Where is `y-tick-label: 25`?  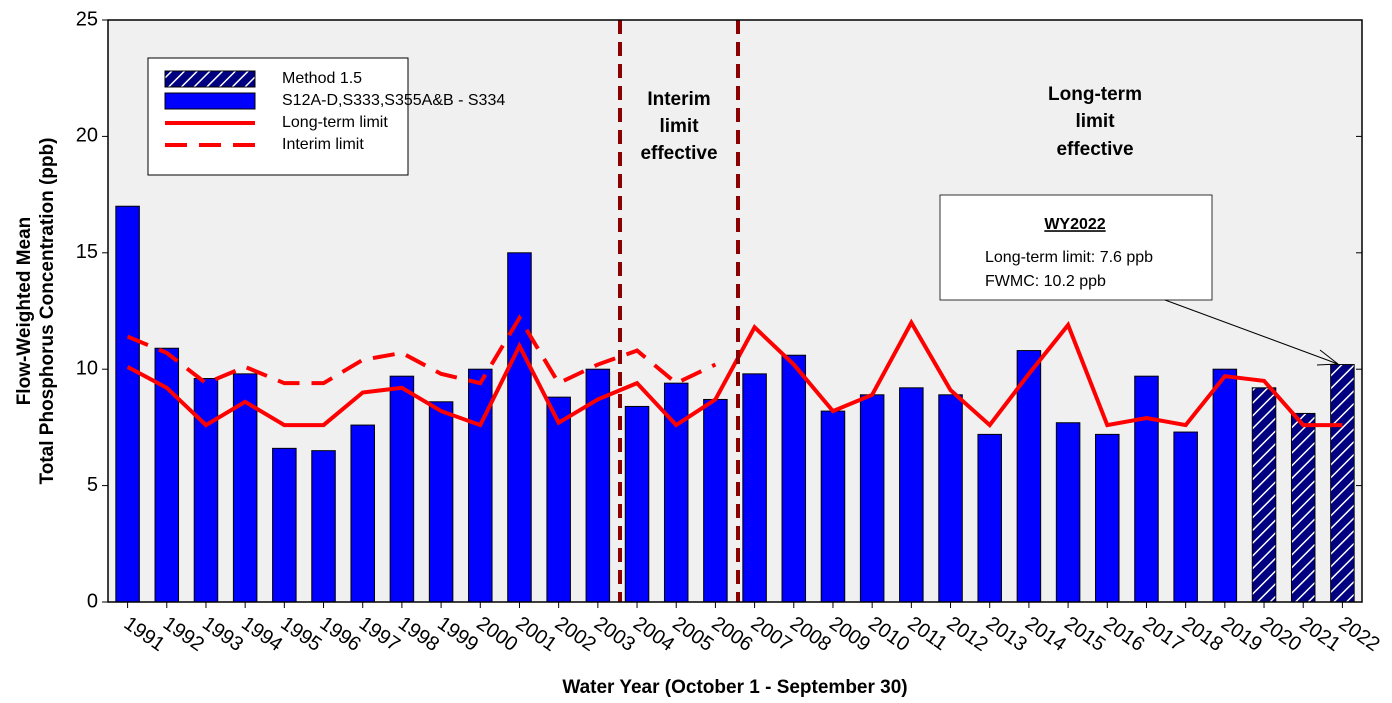 y-tick-label: 25 is located at coordinates (87, 19).